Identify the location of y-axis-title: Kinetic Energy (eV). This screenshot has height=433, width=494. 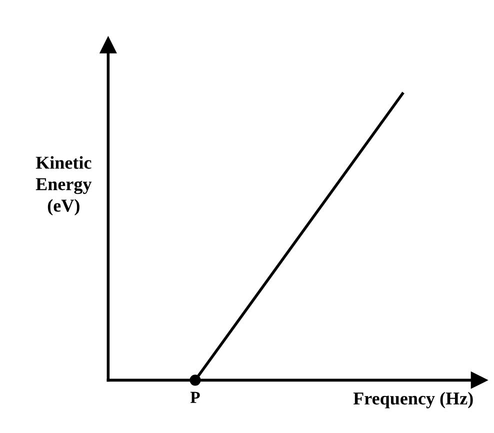
(64, 186).